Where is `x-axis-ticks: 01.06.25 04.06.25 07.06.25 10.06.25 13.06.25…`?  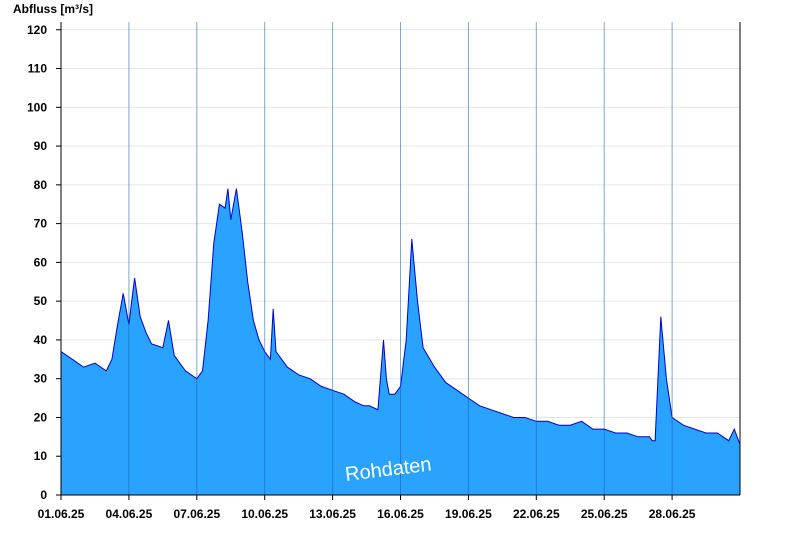 x-axis-ticks: 01.06.25 04.06.25 07.06.25 10.06.25 13.06.25… is located at coordinates (367, 508).